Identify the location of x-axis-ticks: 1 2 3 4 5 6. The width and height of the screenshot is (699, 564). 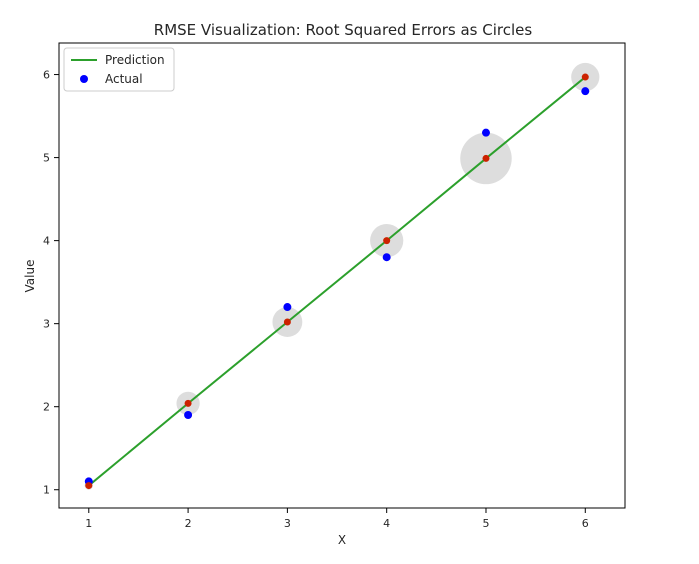
(337, 519).